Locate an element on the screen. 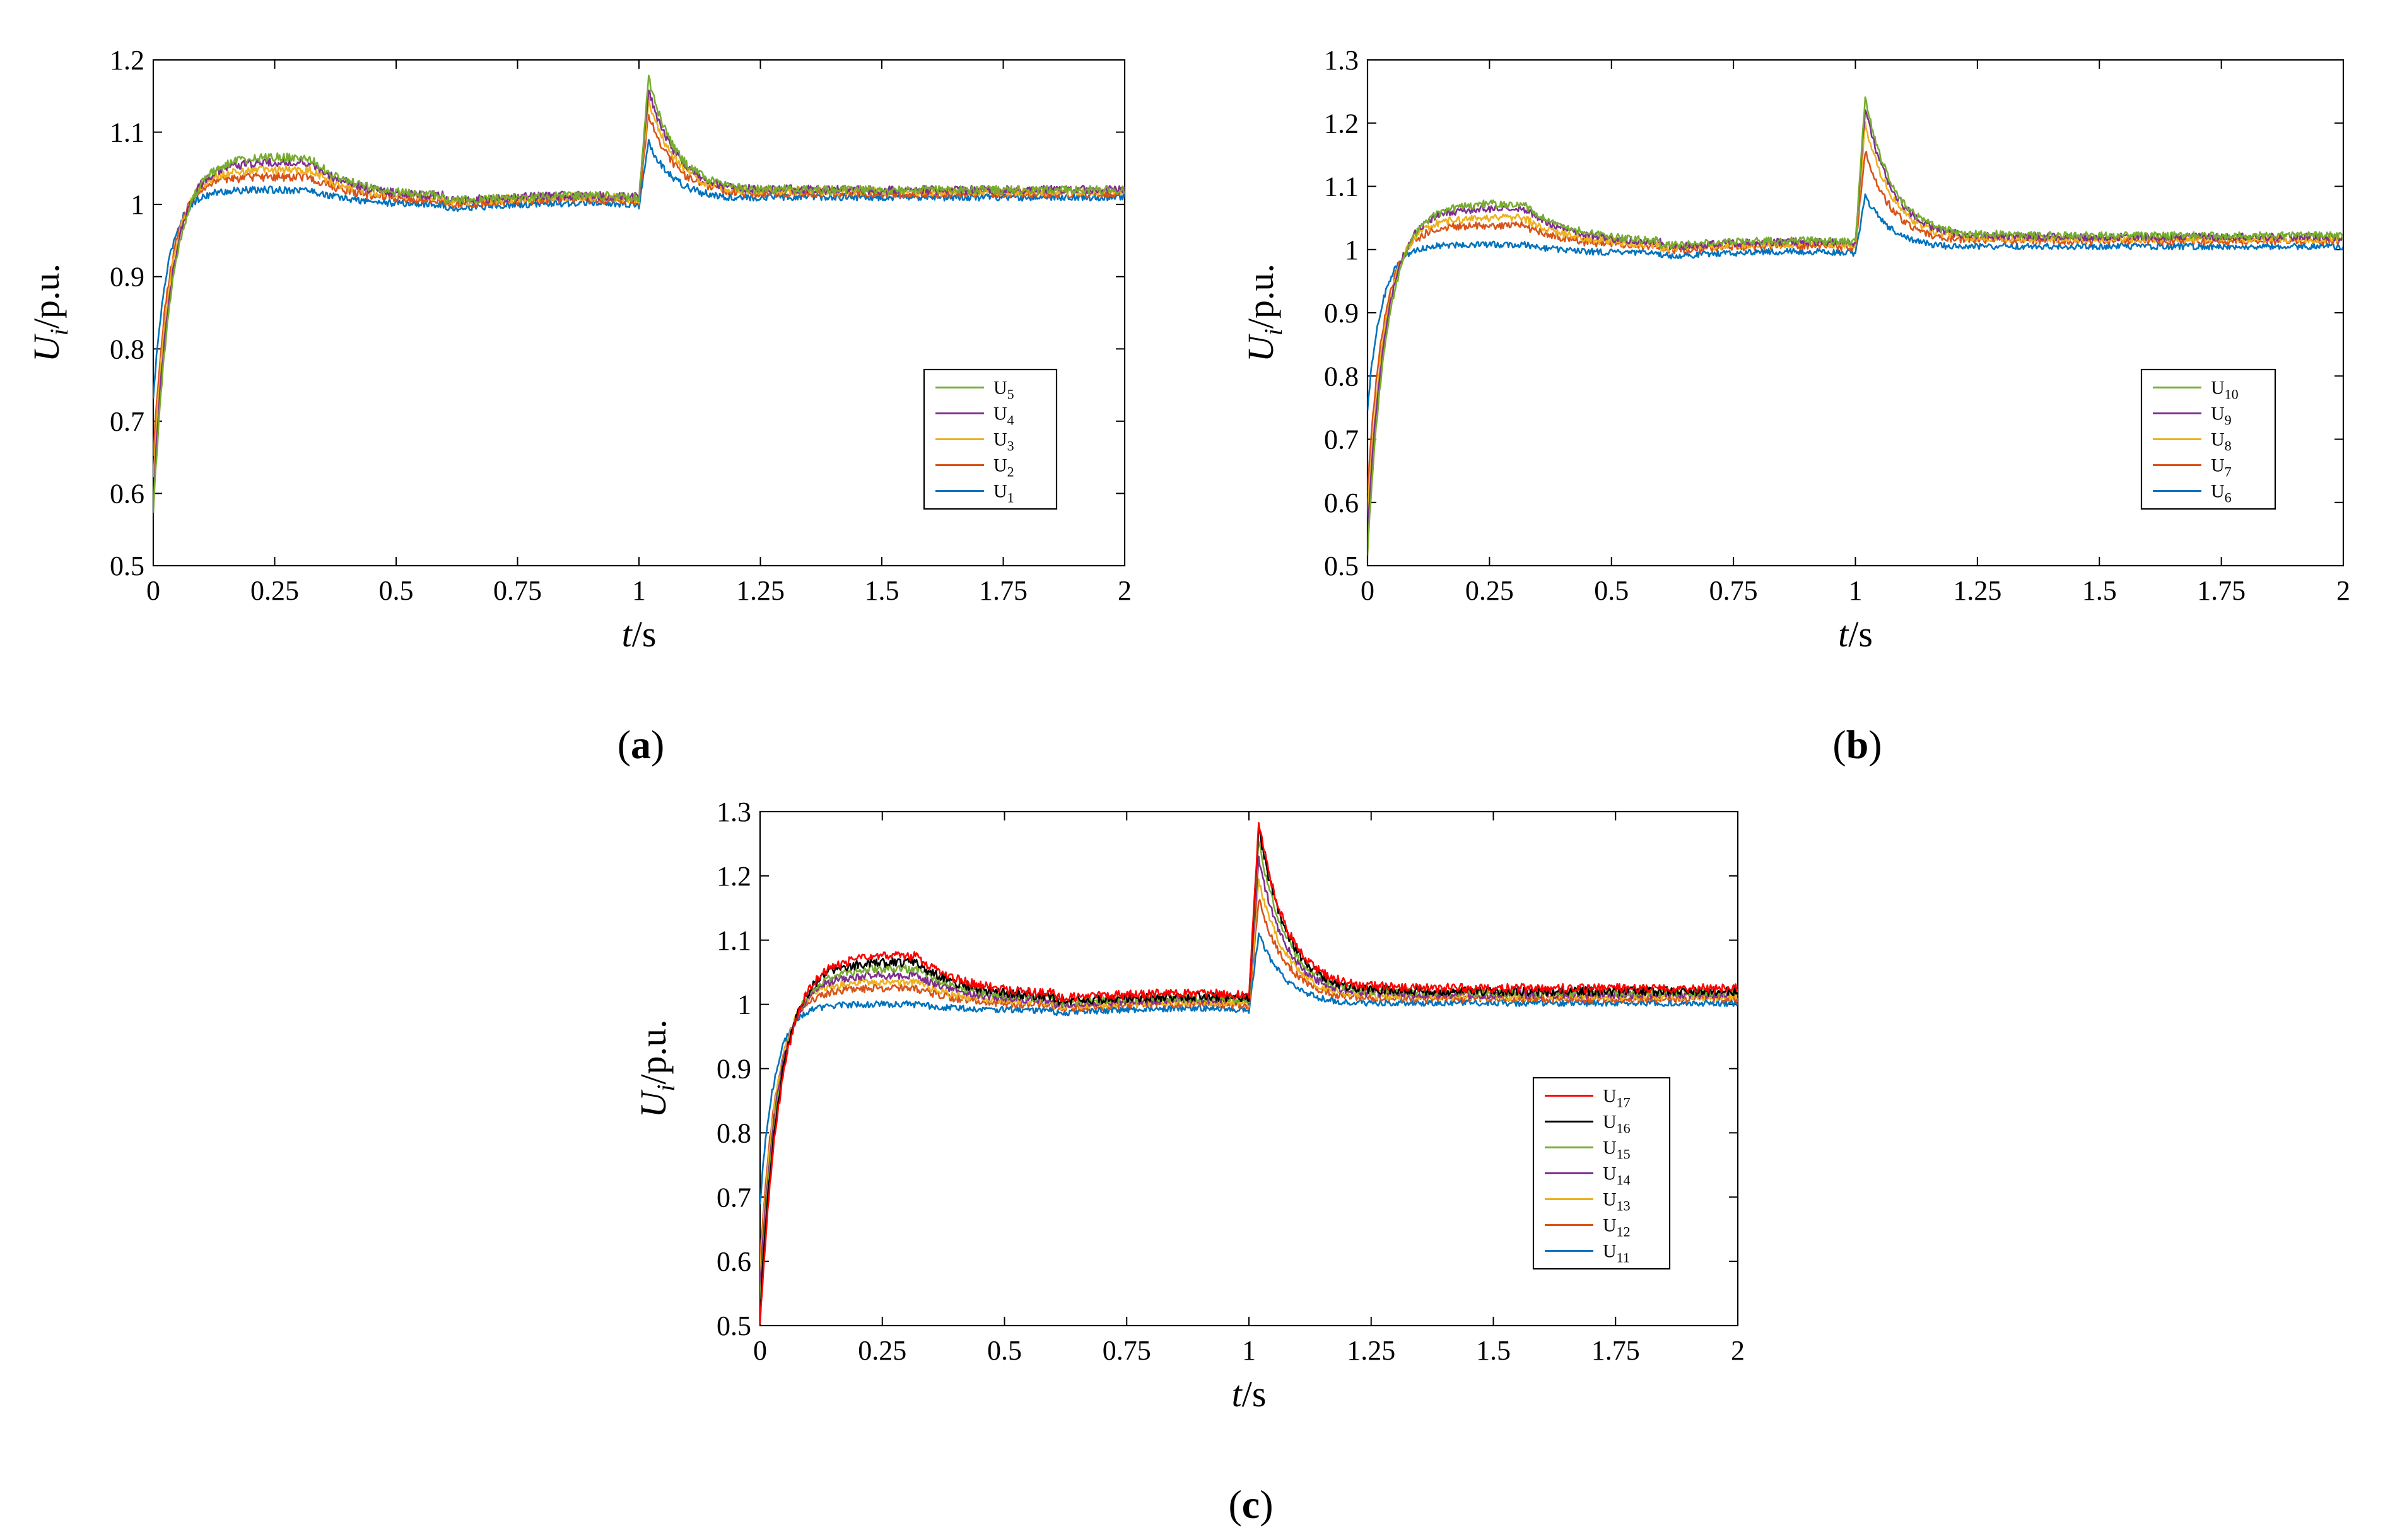  legend-label-U9: U9 is located at coordinates (2221, 416).